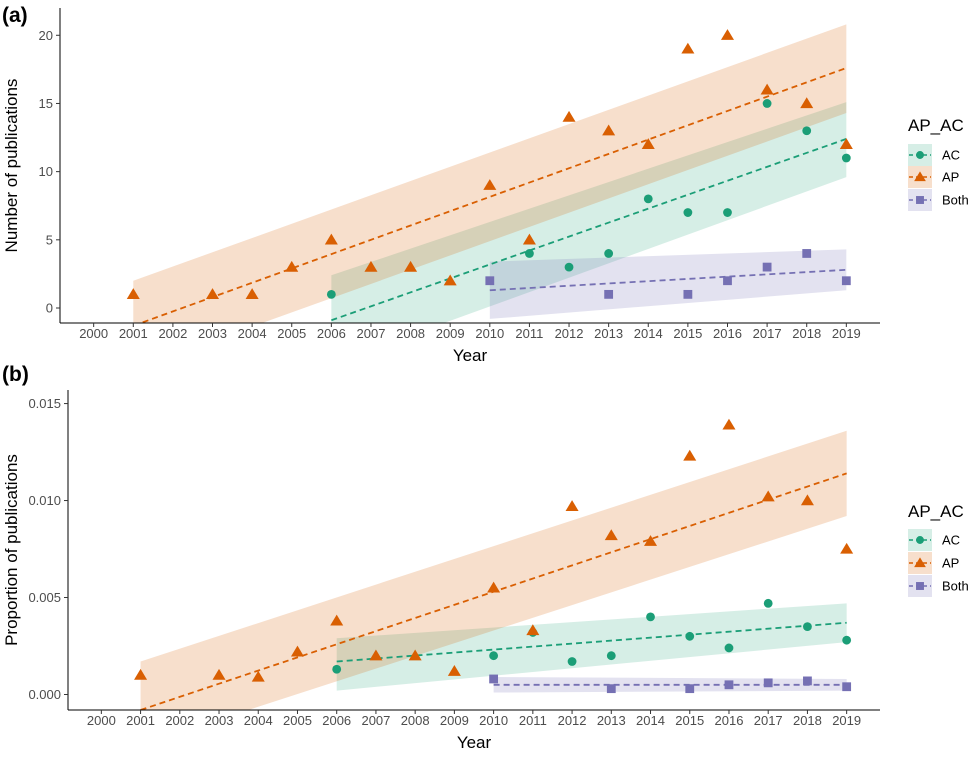  What do you see at coordinates (668, 284) in the screenshot?
I see `confidence-band-both` at bounding box center [668, 284].